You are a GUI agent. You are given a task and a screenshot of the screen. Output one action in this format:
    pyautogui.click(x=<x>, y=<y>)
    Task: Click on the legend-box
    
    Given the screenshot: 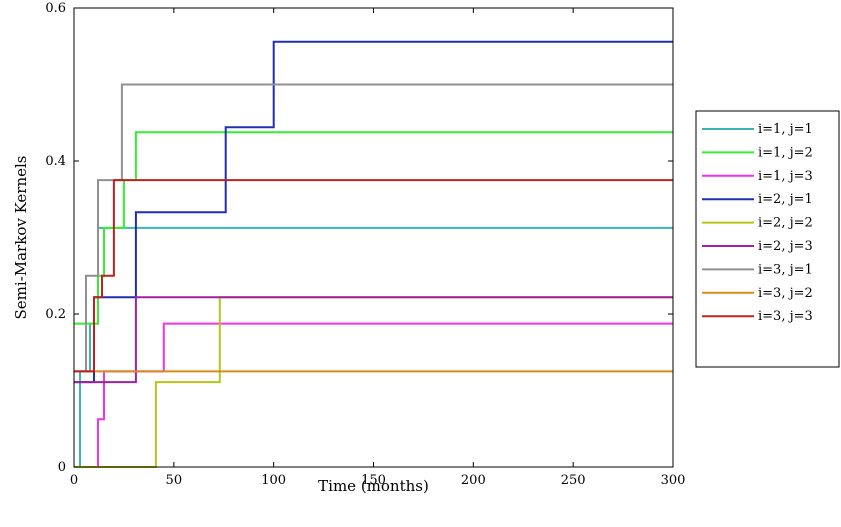 What is the action you would take?
    pyautogui.click(x=767, y=239)
    